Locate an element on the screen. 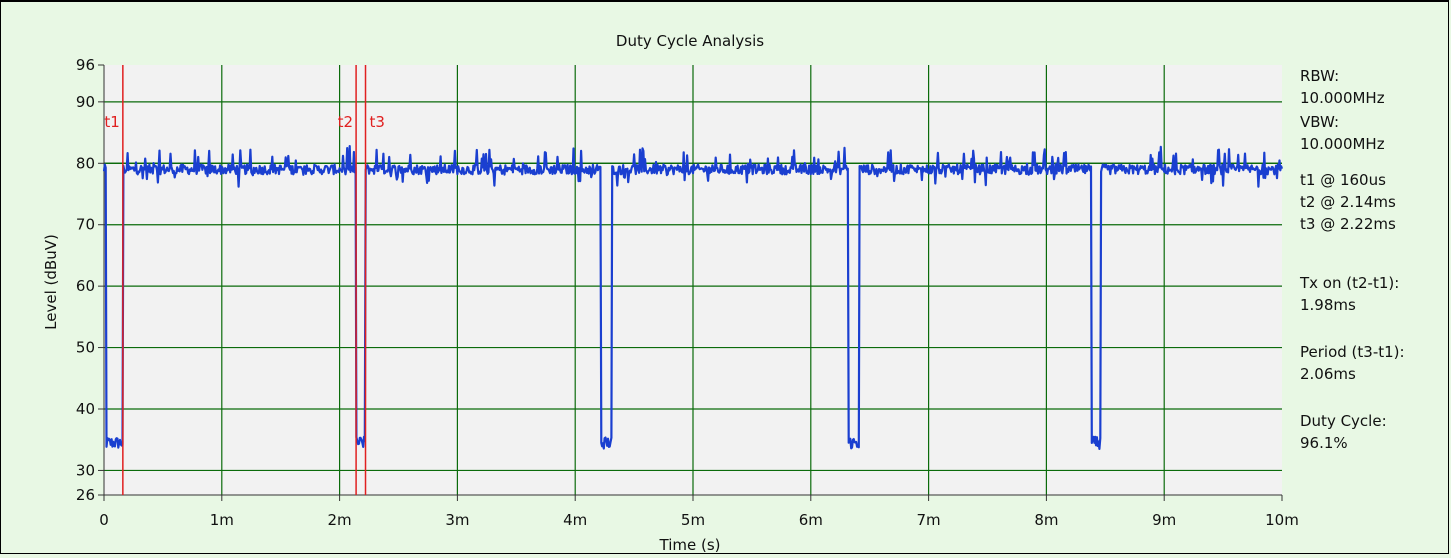 The height and width of the screenshot is (558, 1451). x-tick-label: 4m is located at coordinates (575, 520).